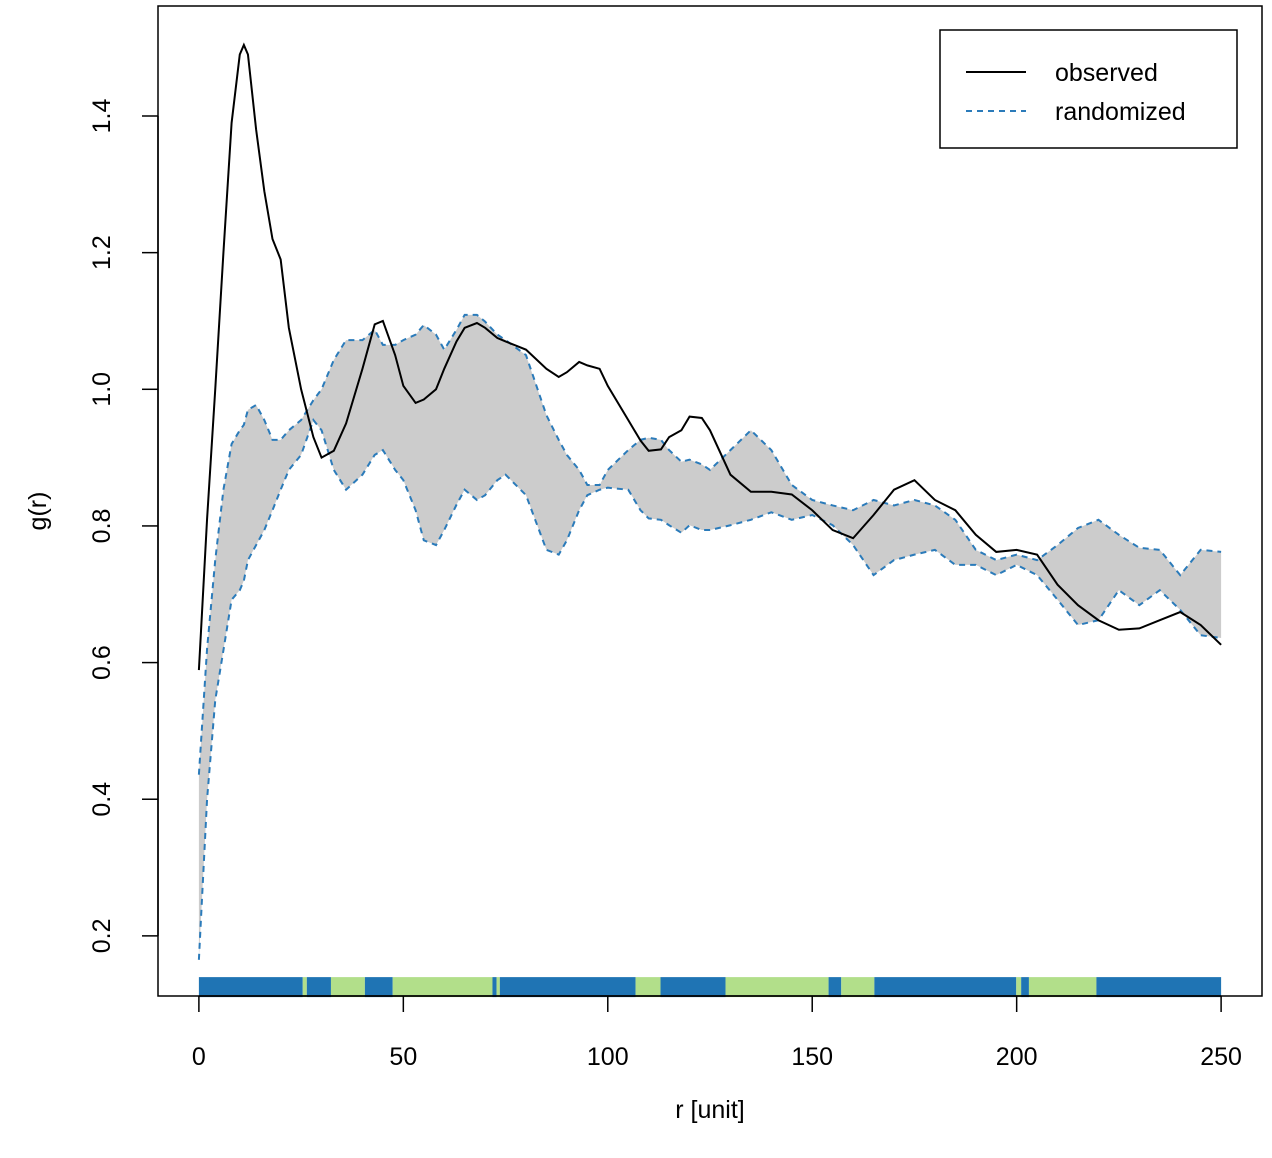 The width and height of the screenshot is (1272, 1158). What do you see at coordinates (102, 935) in the screenshot?
I see `y-tick-label: 0.2` at bounding box center [102, 935].